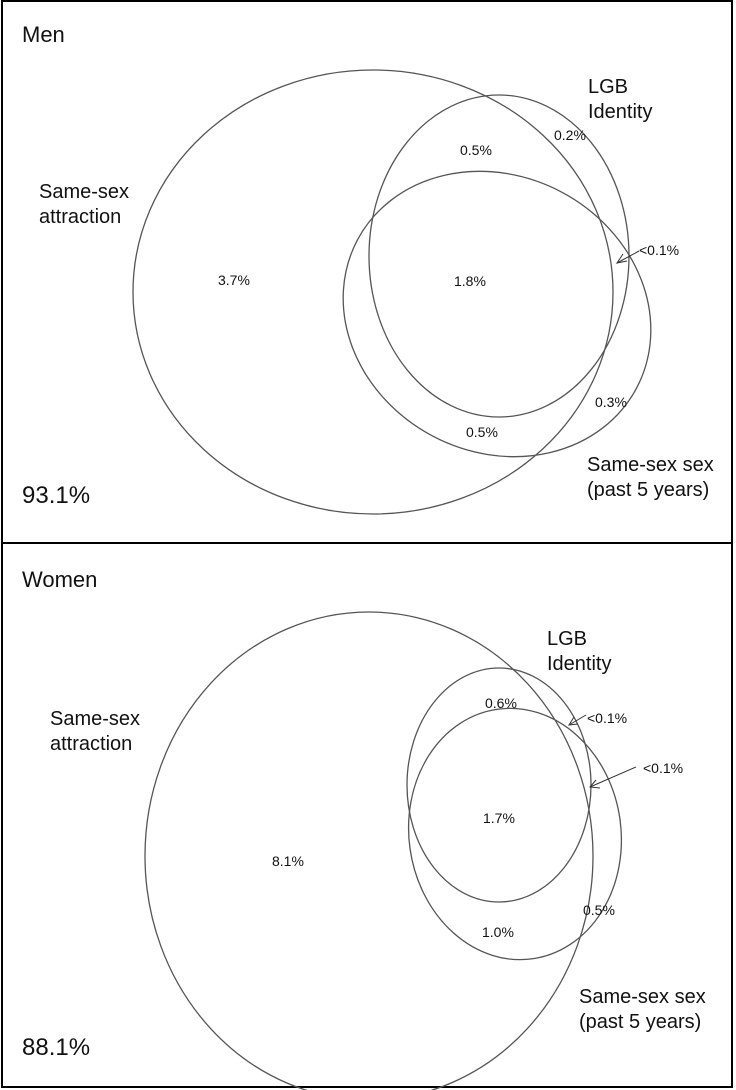 Image resolution: width=736 pixels, height=1090 pixels. I want to click on men-attraction-label: Same-sex attraction, so click(84, 205).